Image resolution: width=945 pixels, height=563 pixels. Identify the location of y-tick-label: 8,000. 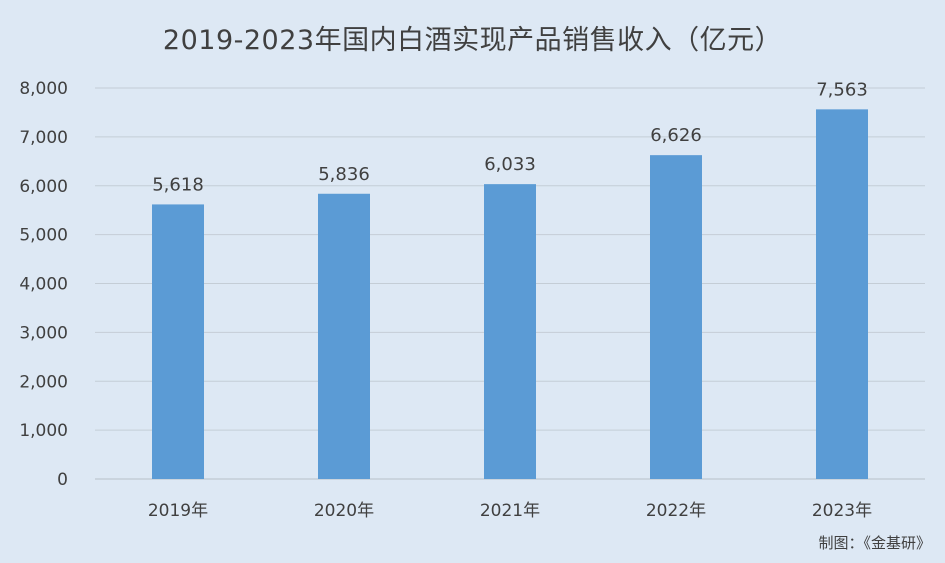
(43, 89).